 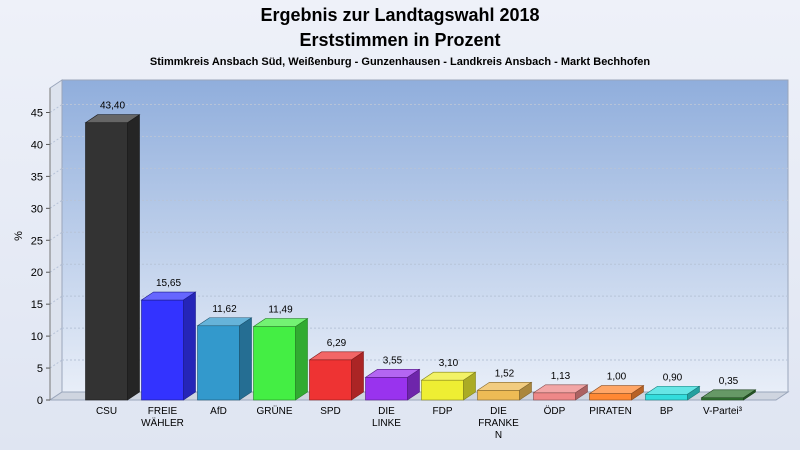 I want to click on x-tick-label-line: V-Partei³, so click(x=723, y=411).